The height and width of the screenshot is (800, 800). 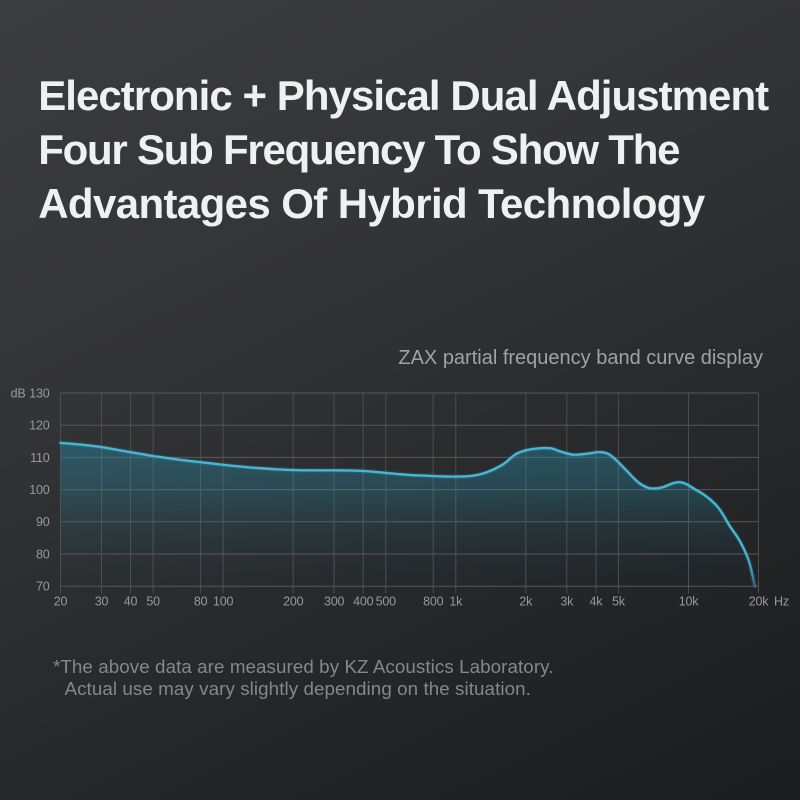 I want to click on svg-text: 500, so click(x=386, y=602).